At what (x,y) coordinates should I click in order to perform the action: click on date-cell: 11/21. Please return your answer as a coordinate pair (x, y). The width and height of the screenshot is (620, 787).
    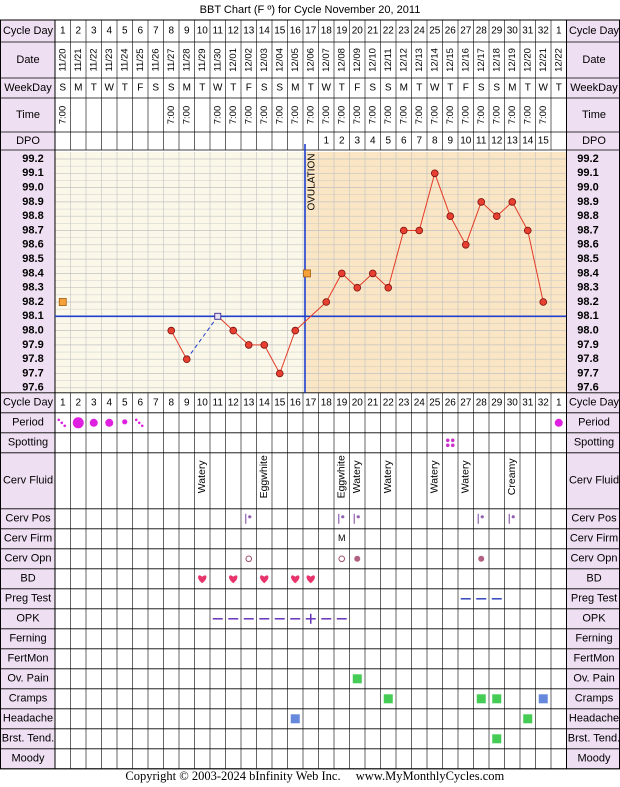
    Looking at the image, I should click on (78, 59).